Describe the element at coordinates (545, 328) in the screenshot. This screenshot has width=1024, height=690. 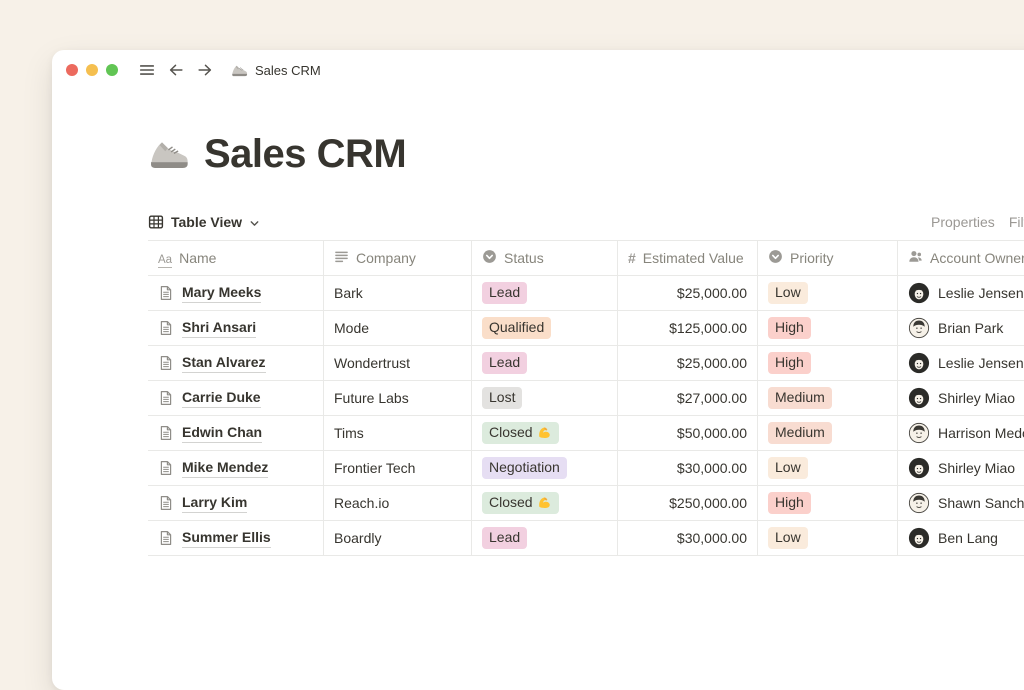
I see `cell-status: Qualified` at that location.